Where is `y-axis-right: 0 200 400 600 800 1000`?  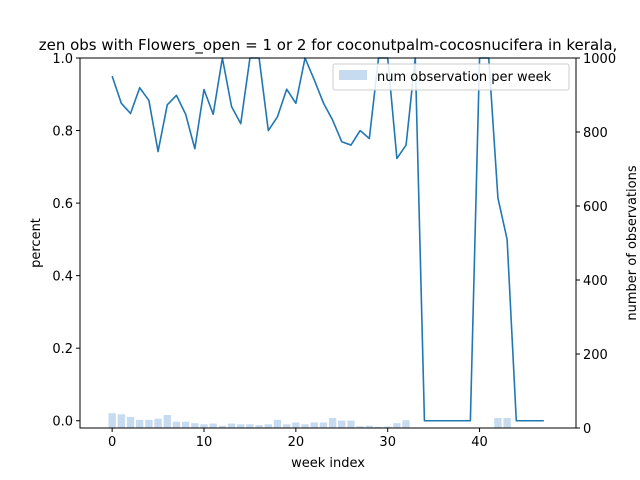
y-axis-right: 0 200 400 600 800 1000 is located at coordinates (596, 244).